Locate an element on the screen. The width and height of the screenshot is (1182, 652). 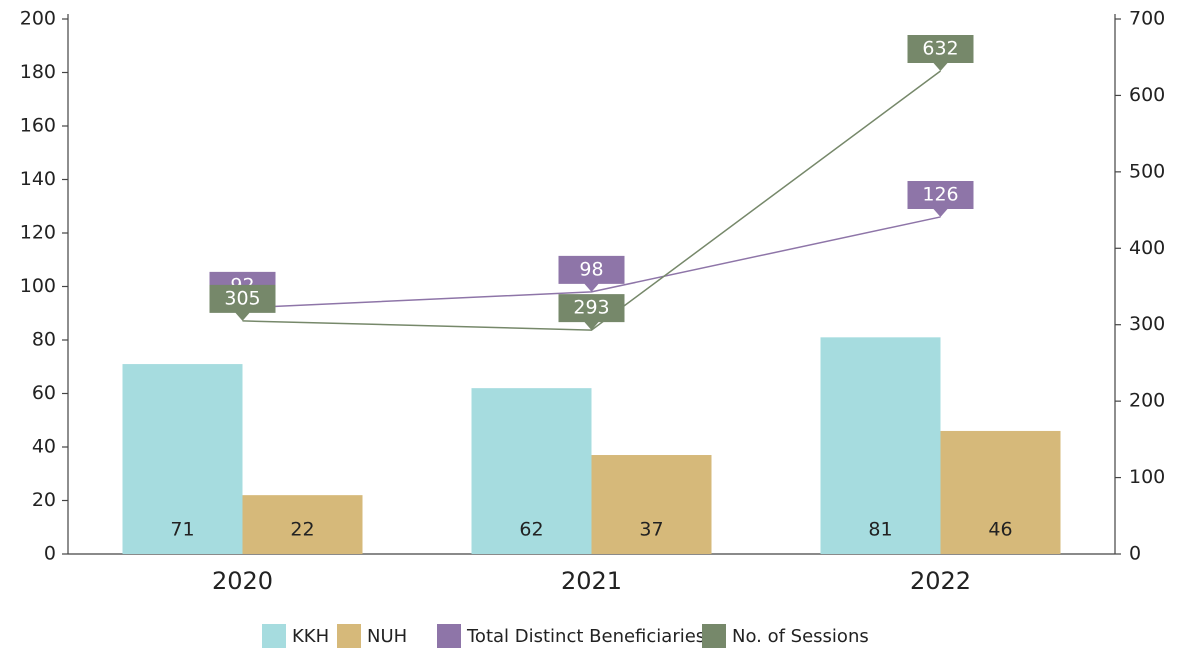
bar-value-label: 81 is located at coordinates (880, 530).